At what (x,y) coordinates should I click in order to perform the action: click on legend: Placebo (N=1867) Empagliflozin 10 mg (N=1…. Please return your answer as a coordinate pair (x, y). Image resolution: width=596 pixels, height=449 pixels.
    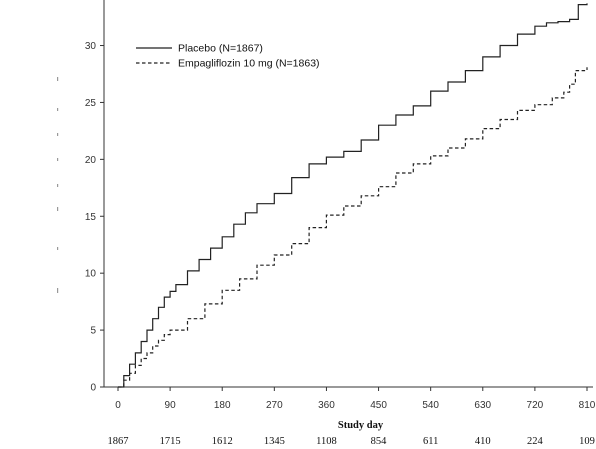
    Looking at the image, I should click on (228, 56).